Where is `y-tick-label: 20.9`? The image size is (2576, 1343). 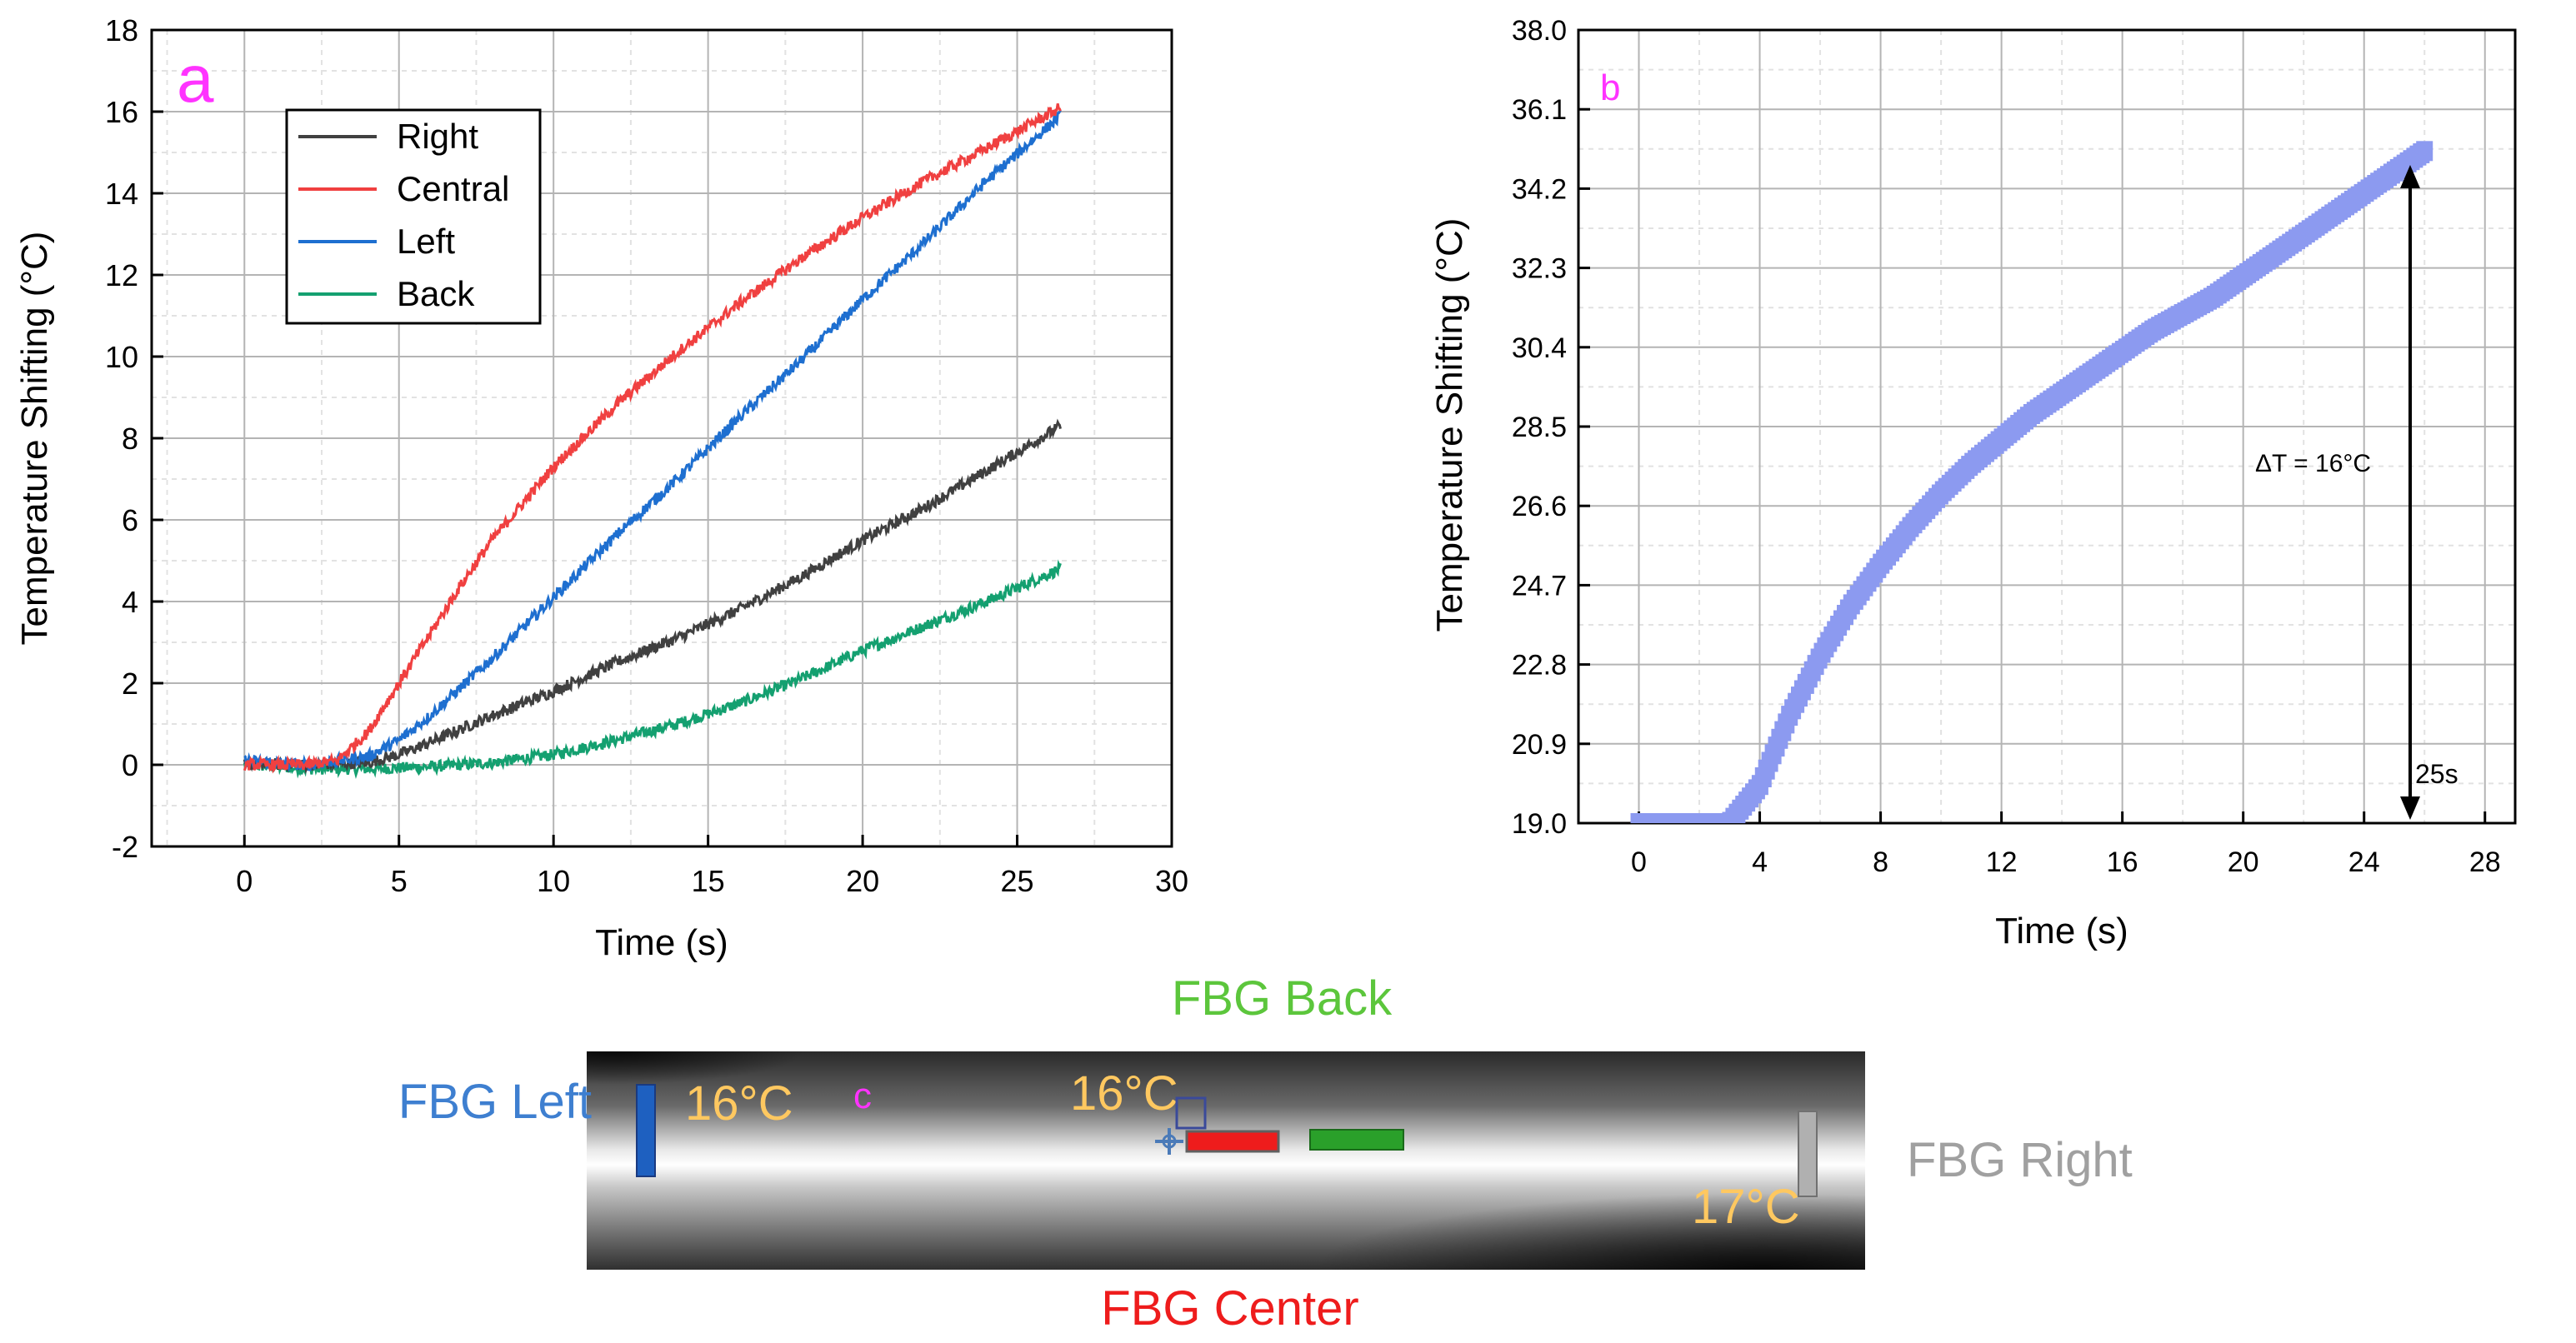 y-tick-label: 20.9 is located at coordinates (1540, 745).